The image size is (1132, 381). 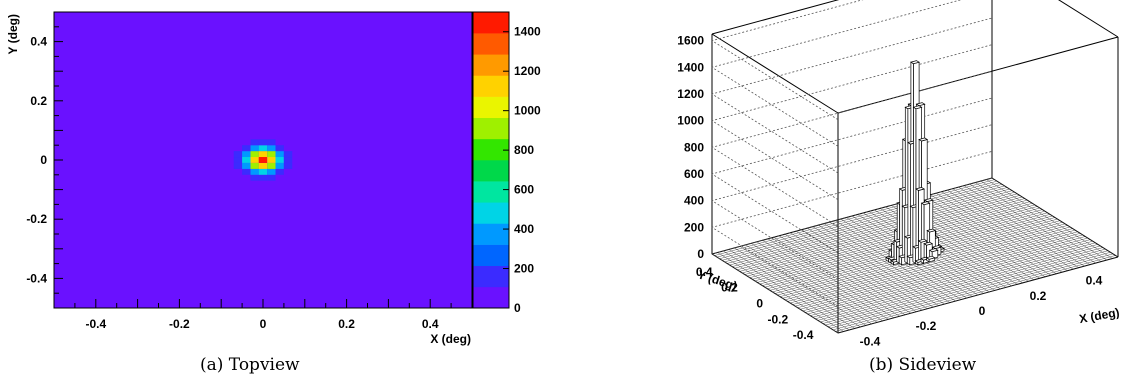 What do you see at coordinates (524, 150) in the screenshot?
I see `colorbar-tick-label: 800` at bounding box center [524, 150].